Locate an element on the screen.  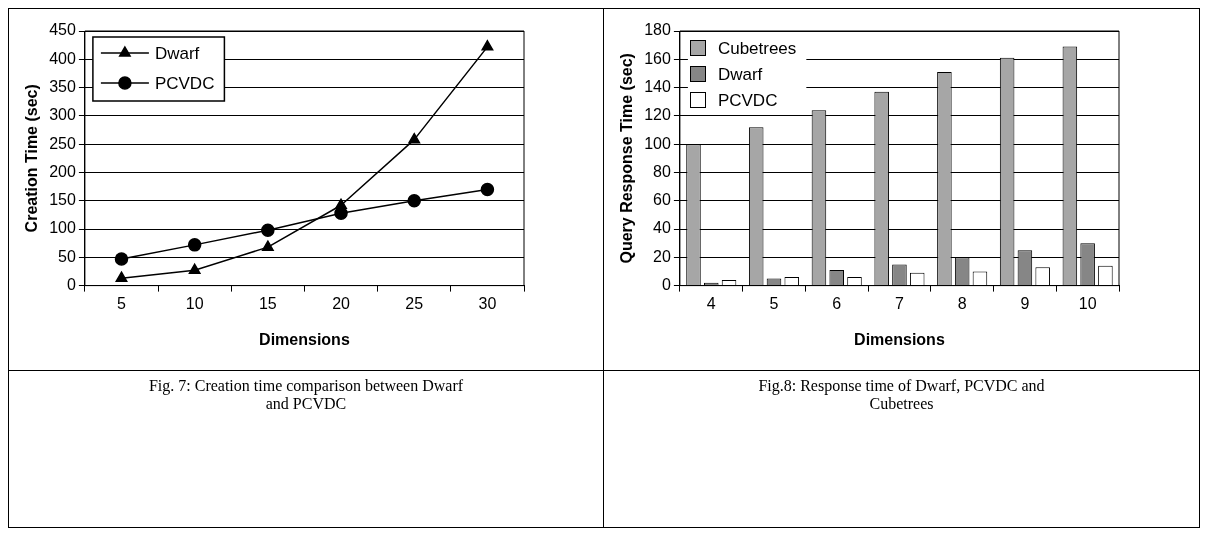
x-tick-label: 9 is located at coordinates (1025, 303).